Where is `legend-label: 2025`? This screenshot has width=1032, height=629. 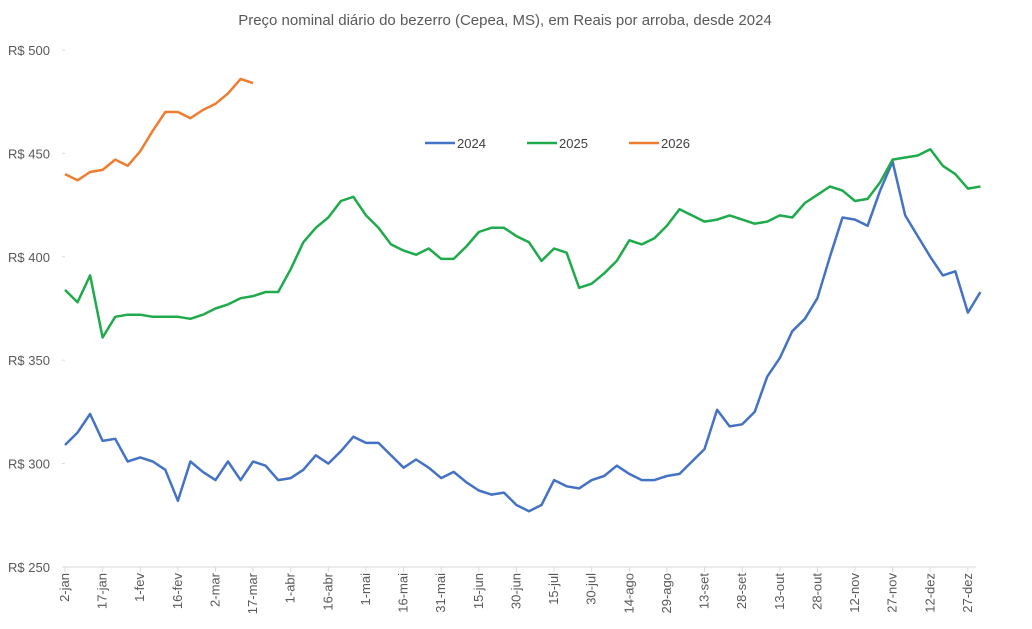 legend-label: 2025 is located at coordinates (573, 143).